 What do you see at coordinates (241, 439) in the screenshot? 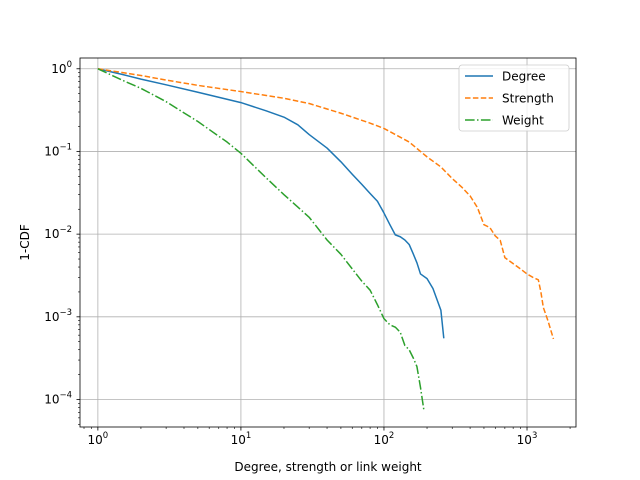
I see `x-tick-label: 10¹` at bounding box center [241, 439].